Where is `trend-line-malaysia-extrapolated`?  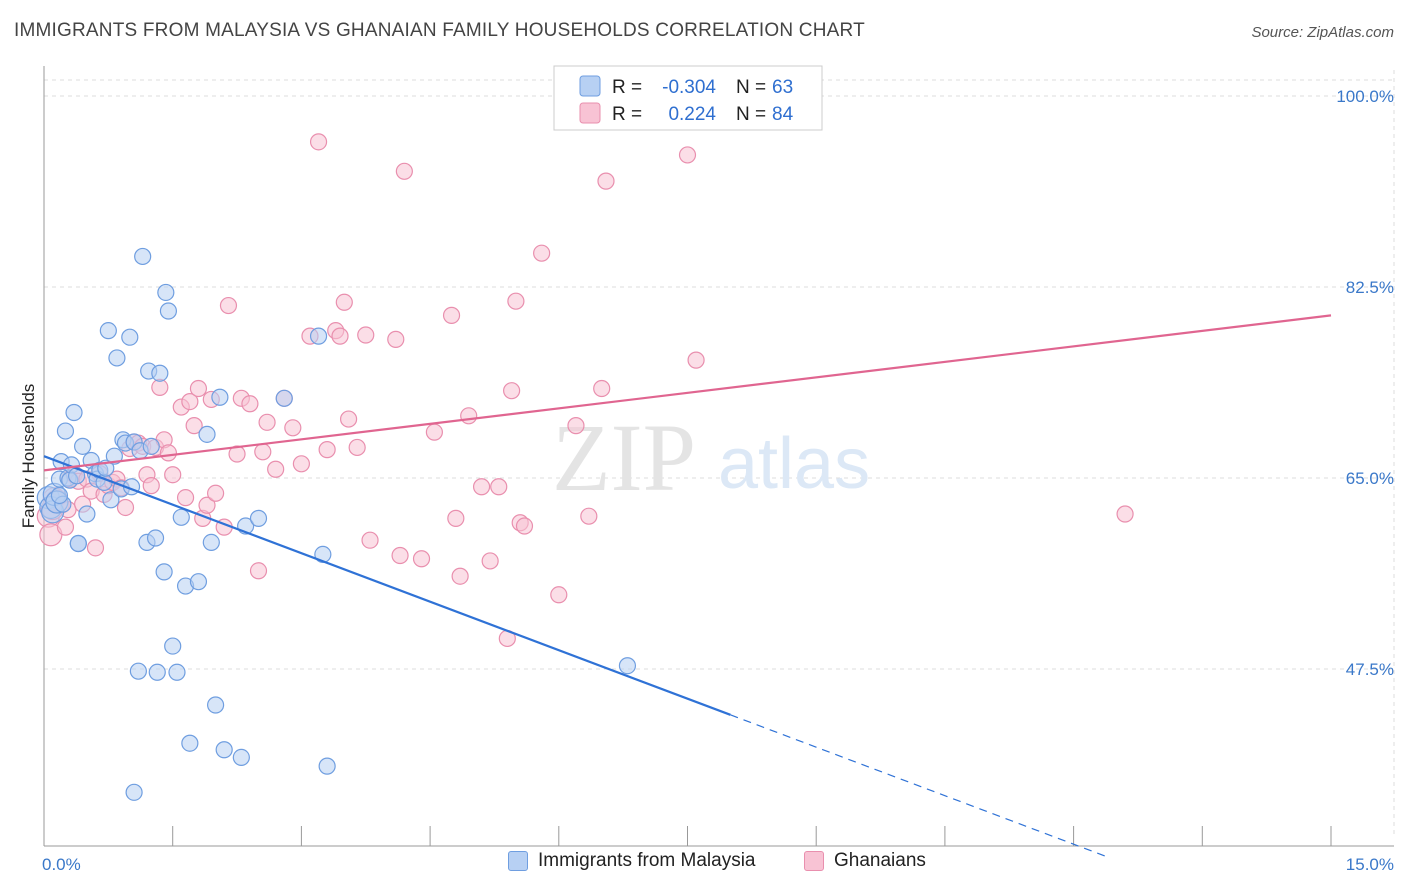 trend-line-malaysia-extrapolated is located at coordinates (919, 786).